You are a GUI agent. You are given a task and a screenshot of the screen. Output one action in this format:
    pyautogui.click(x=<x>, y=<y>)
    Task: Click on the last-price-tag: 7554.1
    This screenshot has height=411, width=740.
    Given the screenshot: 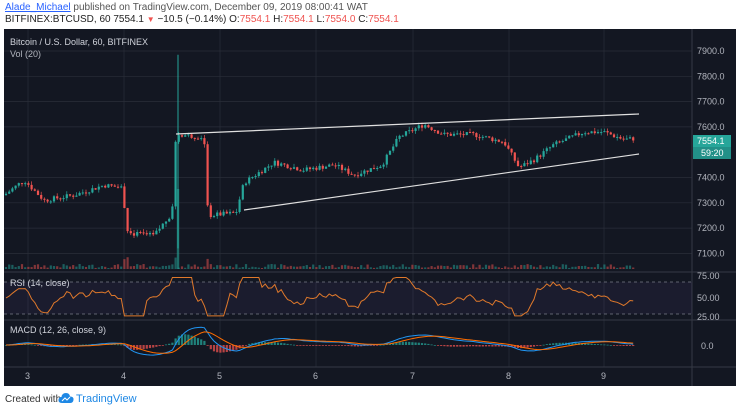 What is the action you would take?
    pyautogui.click(x=711, y=141)
    